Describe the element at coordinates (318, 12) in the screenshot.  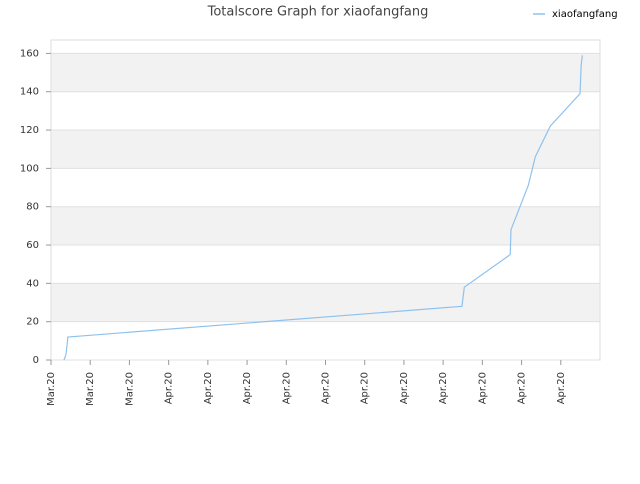
I see `chart-title: Totalscore Graph for xiaofangfang` at that location.